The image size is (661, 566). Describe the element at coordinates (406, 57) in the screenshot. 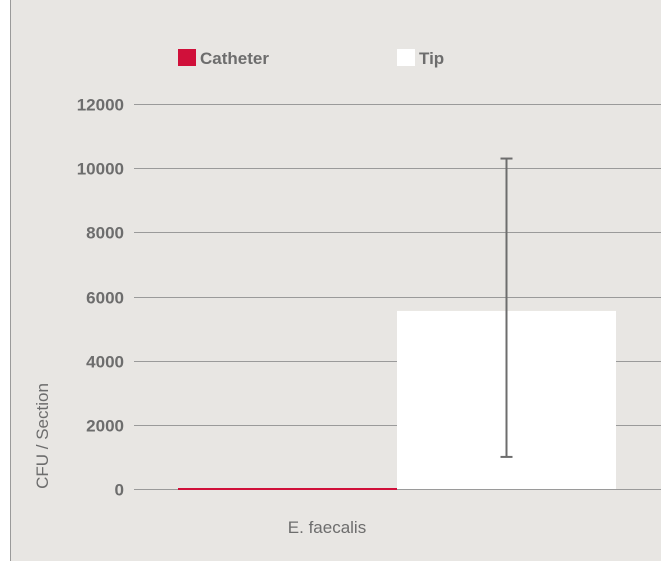

I see `legend-swatch-tip` at that location.